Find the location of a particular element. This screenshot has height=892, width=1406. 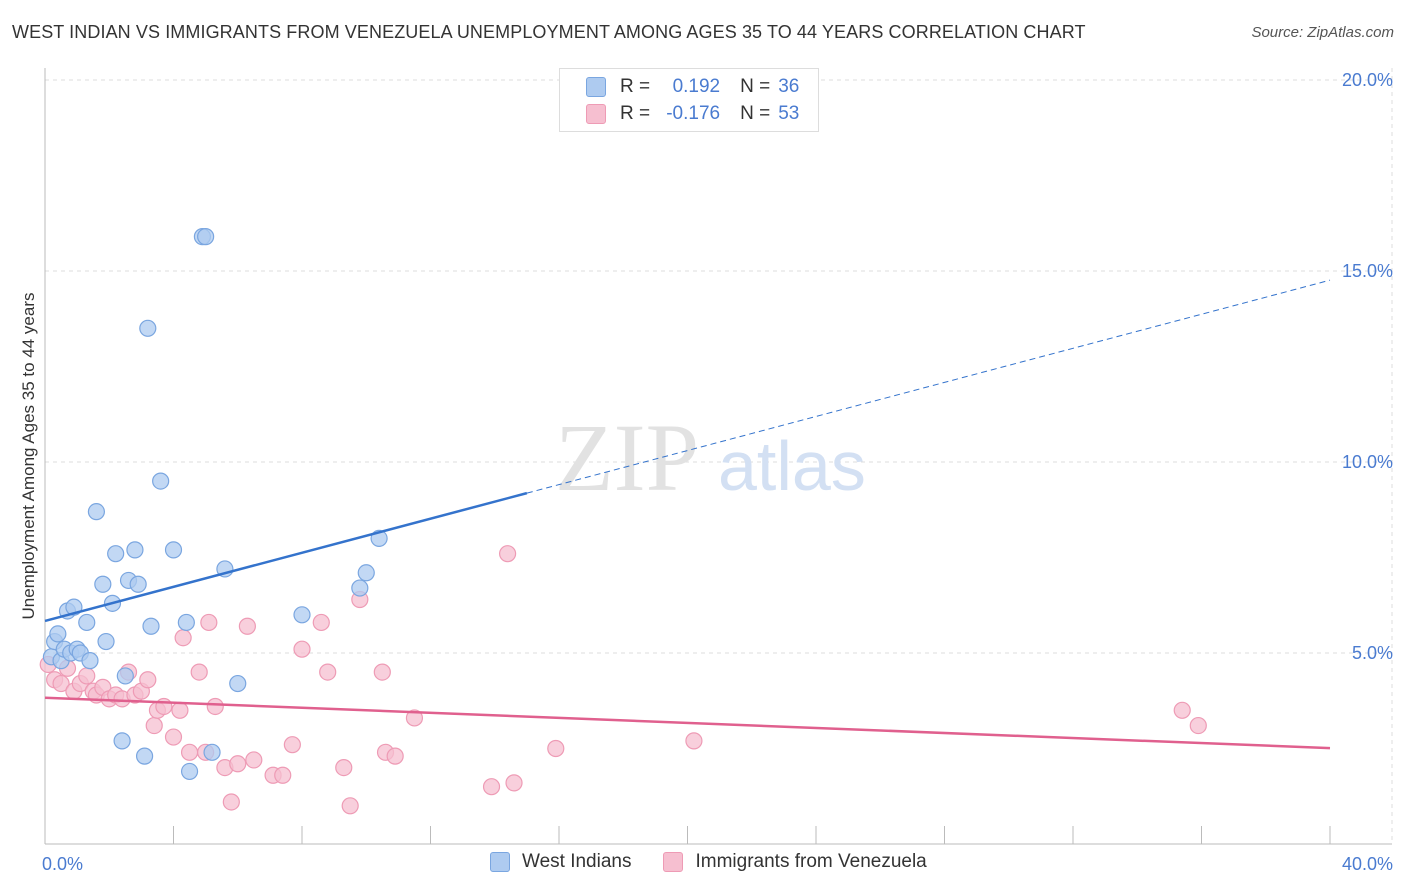

legend-row-west-indians: R = 0.192 N = 36 is located at coordinates (692, 87).